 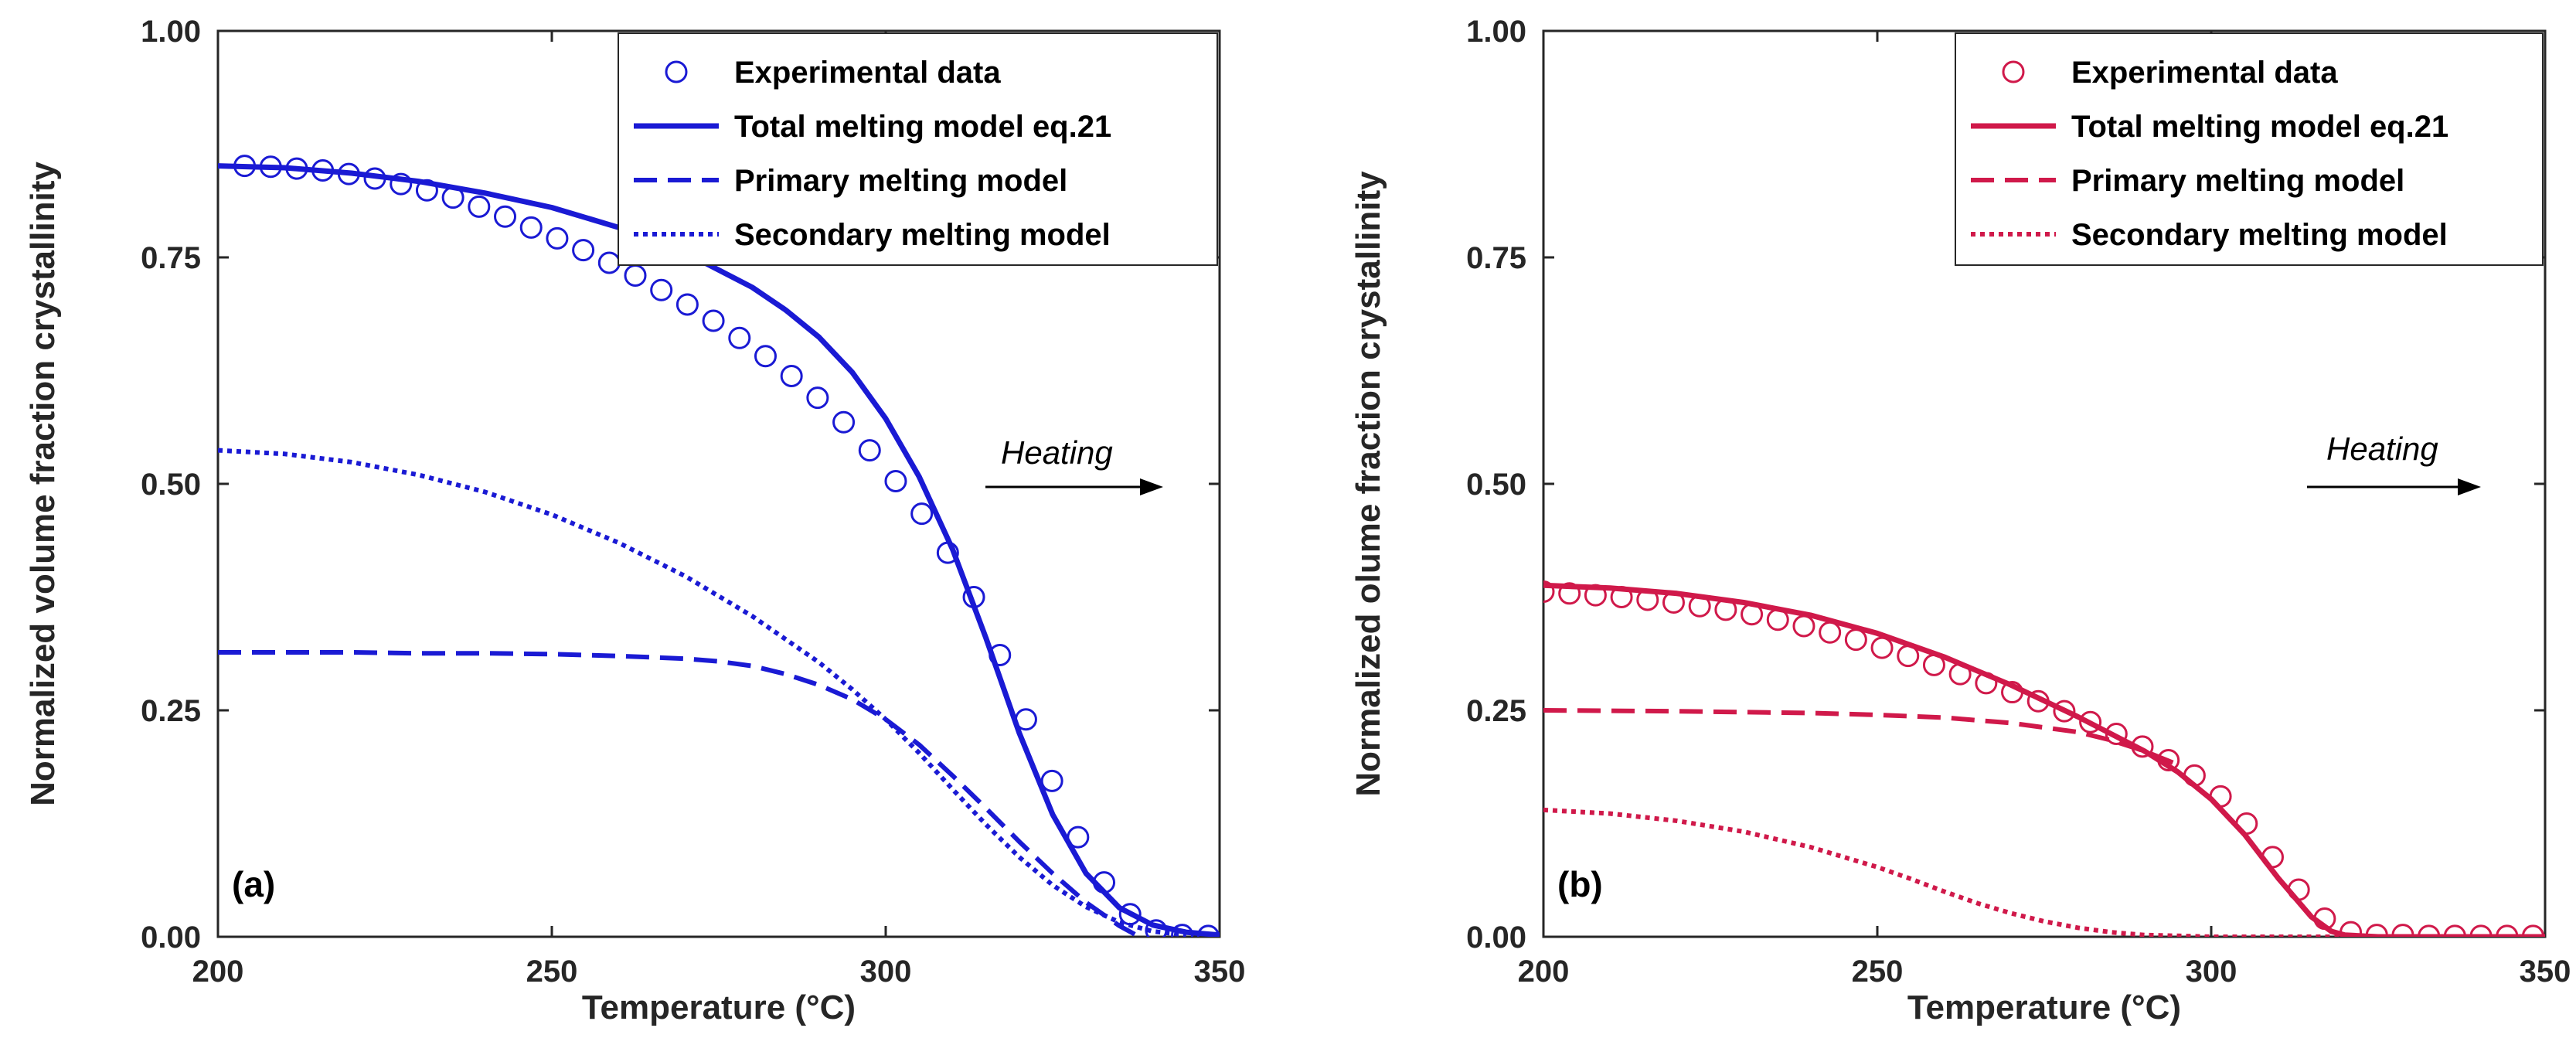 What do you see at coordinates (1944, 872) in the screenshot?
I see `series-line-dotted` at bounding box center [1944, 872].